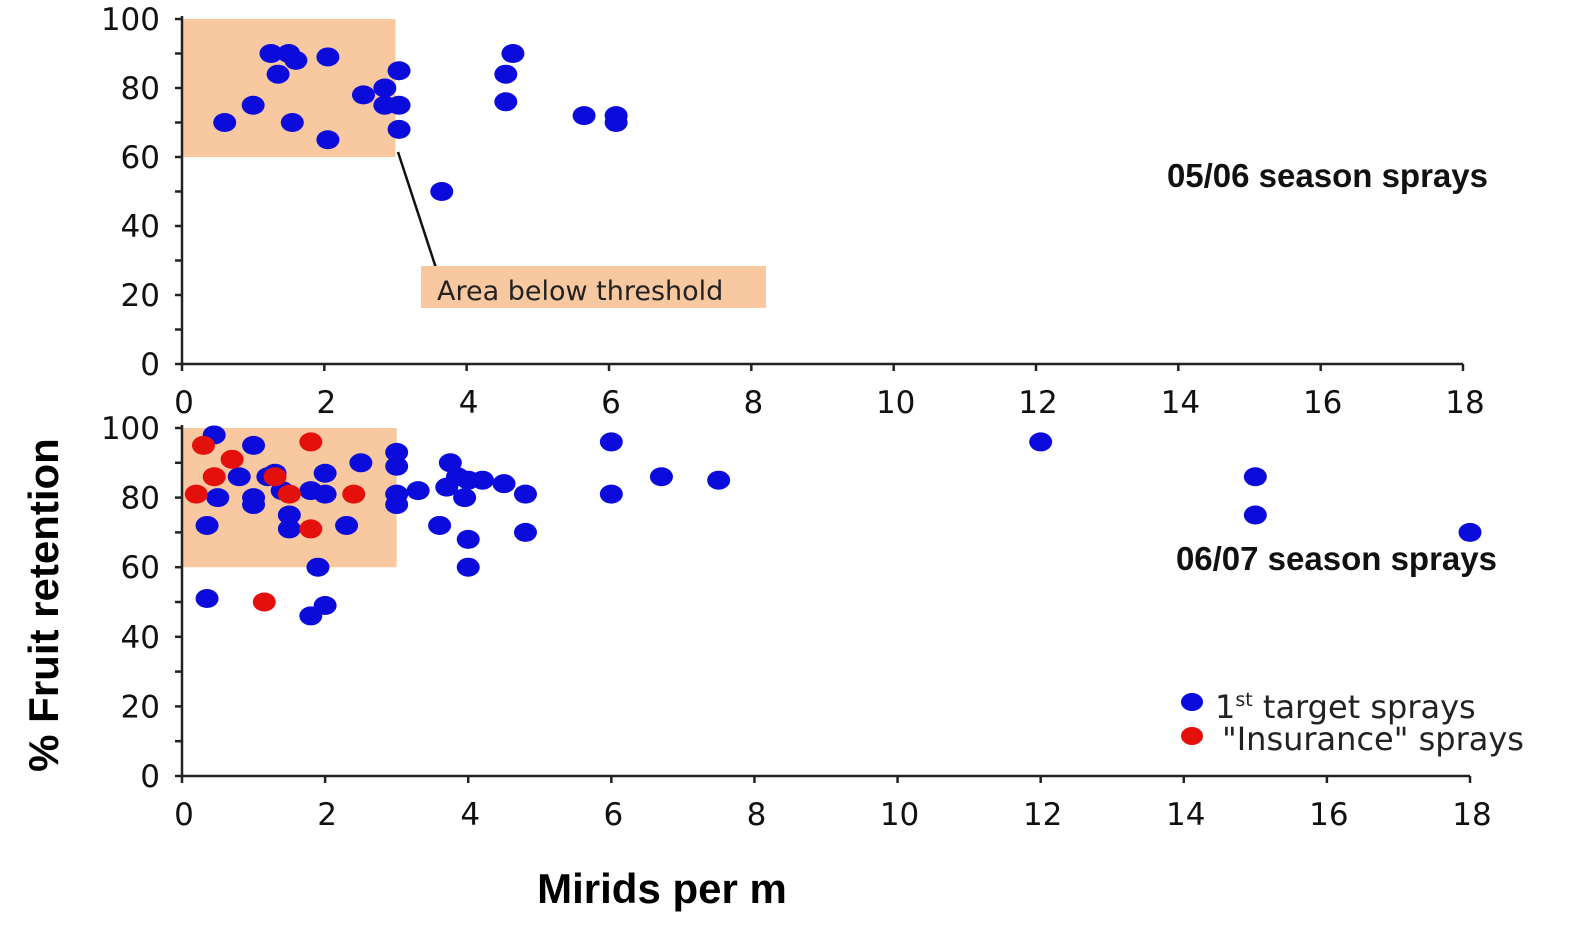 Image resolution: width=1584 pixels, height=926 pixels. What do you see at coordinates (417, 210) in the screenshot?
I see `callout-leader-line` at bounding box center [417, 210].